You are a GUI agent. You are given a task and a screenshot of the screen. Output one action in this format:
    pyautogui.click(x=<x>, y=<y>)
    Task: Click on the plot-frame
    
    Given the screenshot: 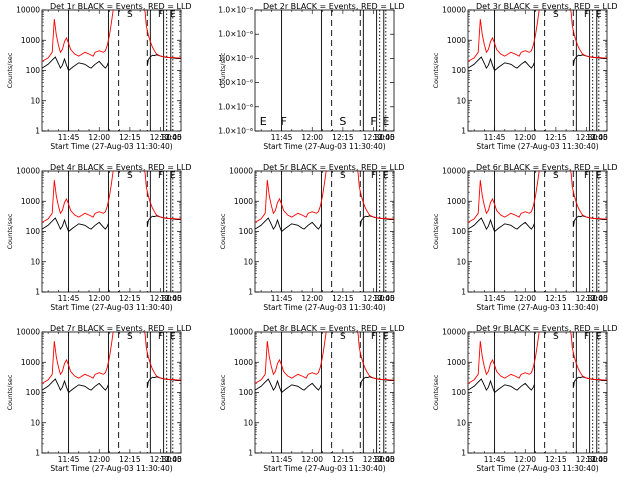 What is the action you would take?
    pyautogui.click(x=324, y=70)
    